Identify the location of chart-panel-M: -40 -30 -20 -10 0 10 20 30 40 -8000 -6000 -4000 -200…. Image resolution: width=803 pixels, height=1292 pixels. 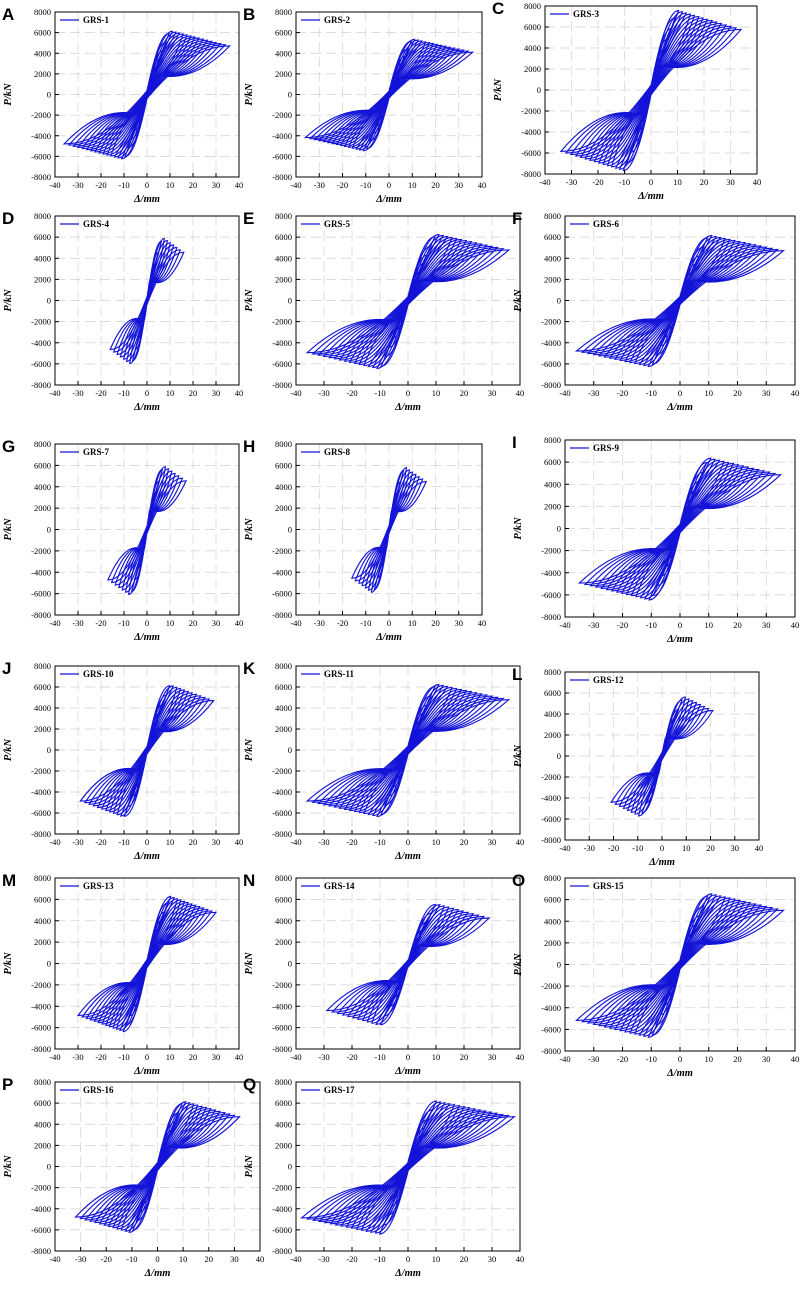
(122, 974).